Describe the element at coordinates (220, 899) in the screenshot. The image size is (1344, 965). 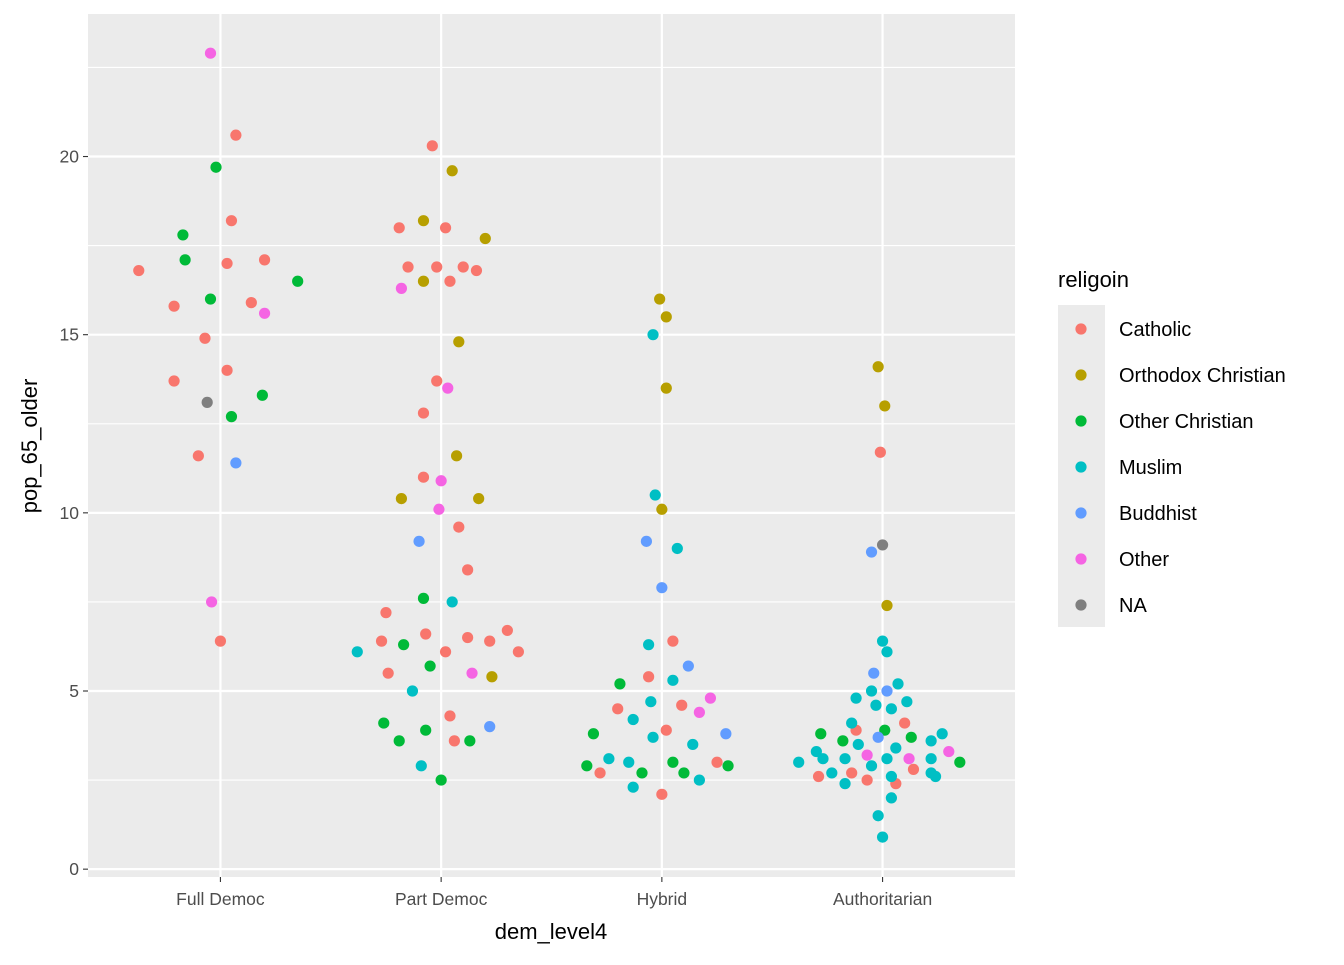
I see `x-tick-label: Full Democ` at that location.